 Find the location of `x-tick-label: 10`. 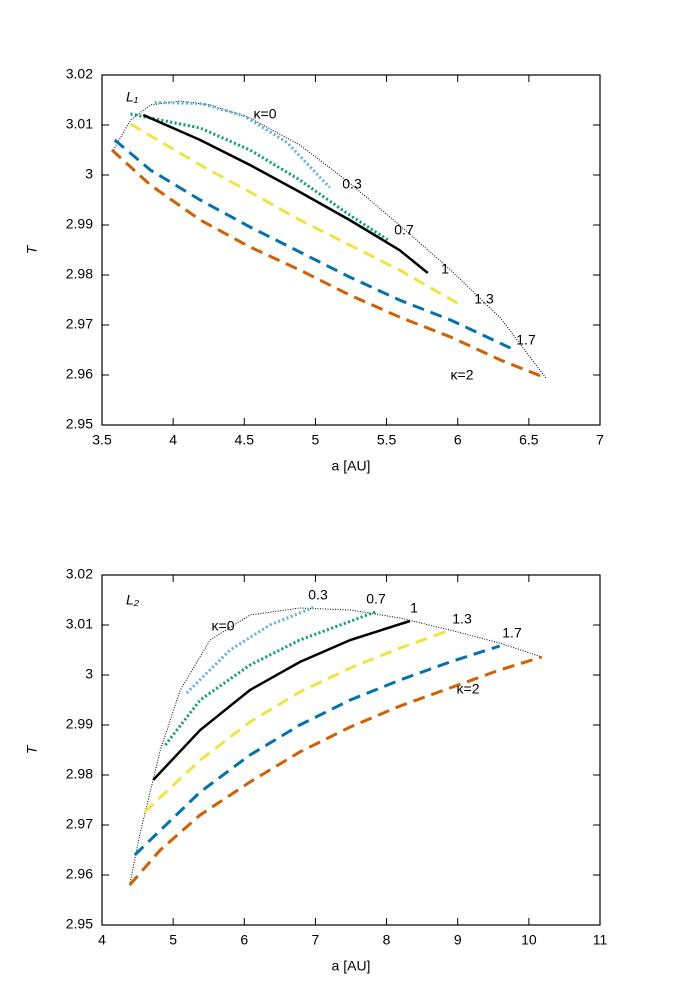

x-tick-label: 10 is located at coordinates (529, 940).